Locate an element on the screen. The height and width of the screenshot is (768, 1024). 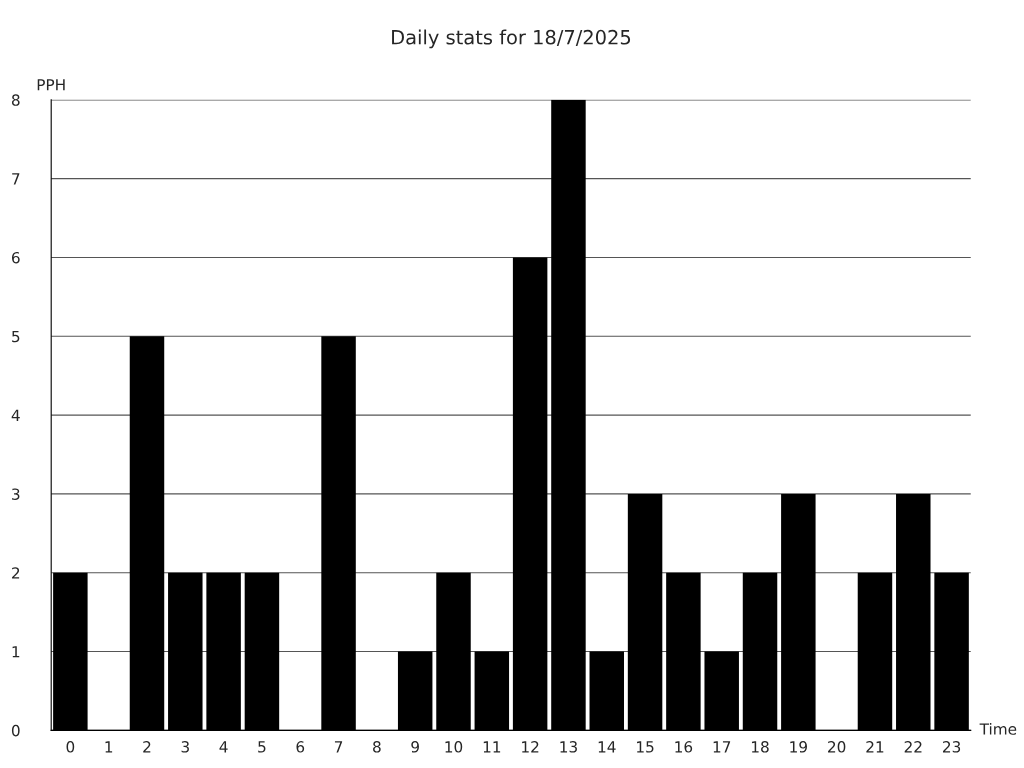
x-tick-label: 5 is located at coordinates (262, 747).